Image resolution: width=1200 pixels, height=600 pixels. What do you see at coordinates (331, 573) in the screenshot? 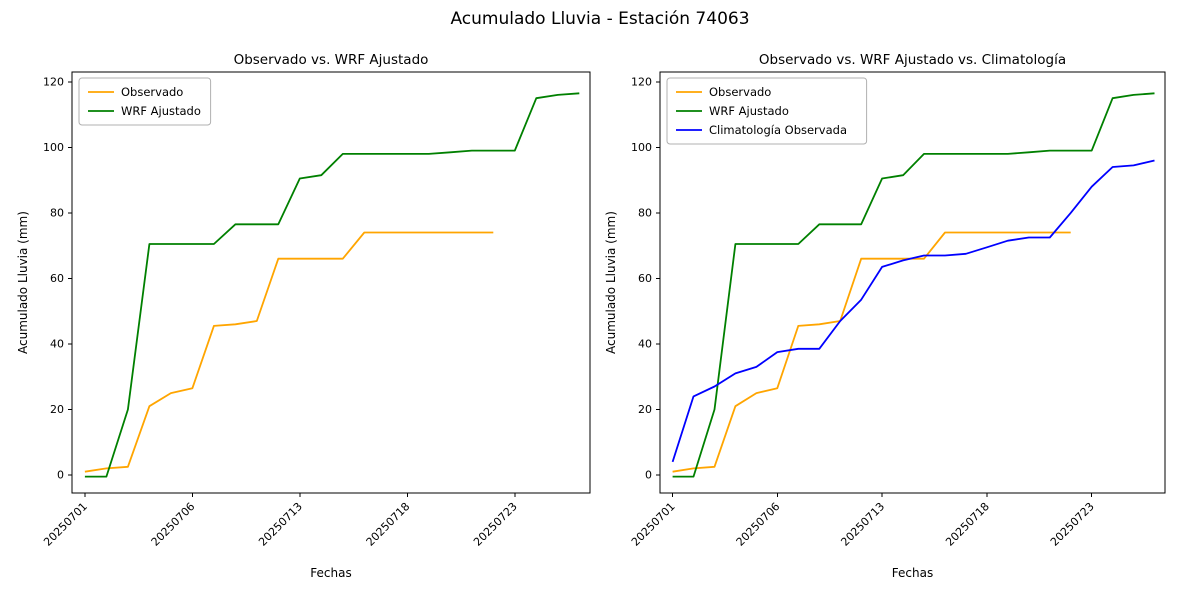
I see `left-x-axis-label: Fechas` at bounding box center [331, 573].